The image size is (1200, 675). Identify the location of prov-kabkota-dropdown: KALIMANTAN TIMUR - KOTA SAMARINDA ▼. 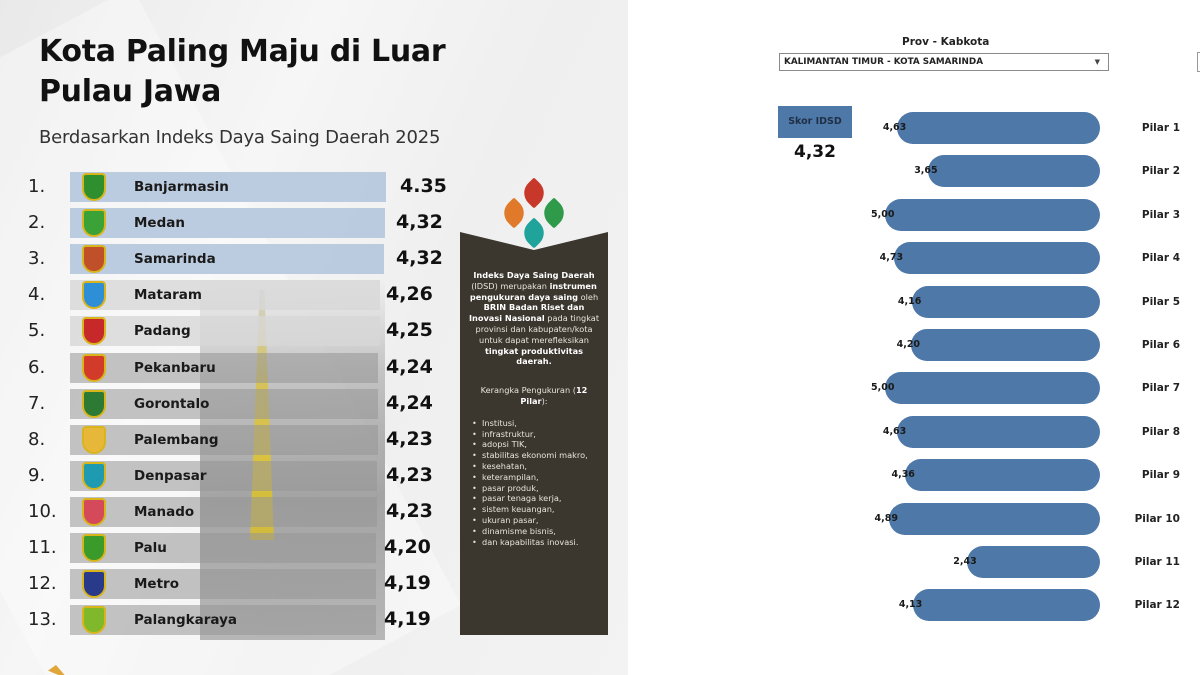
(944, 62).